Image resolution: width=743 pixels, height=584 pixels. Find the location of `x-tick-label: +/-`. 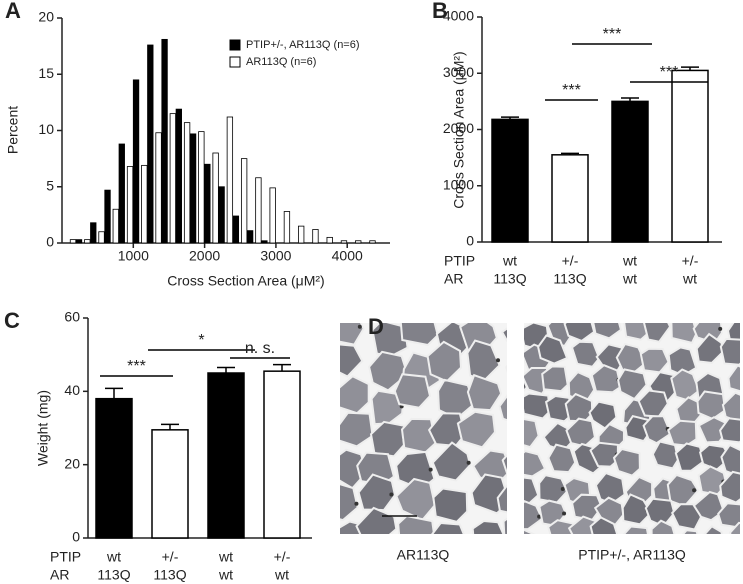

x-tick-label: +/- is located at coordinates (170, 557).